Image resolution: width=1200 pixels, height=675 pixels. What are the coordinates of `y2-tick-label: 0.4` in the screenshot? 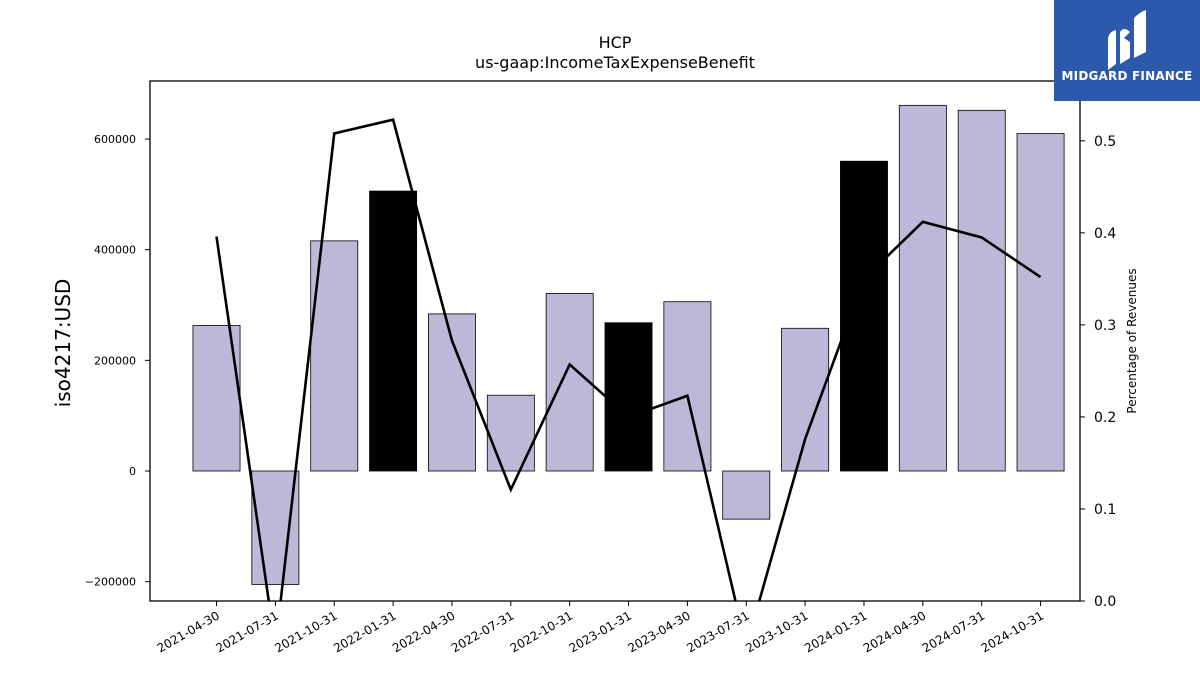 It's located at (1105, 234).